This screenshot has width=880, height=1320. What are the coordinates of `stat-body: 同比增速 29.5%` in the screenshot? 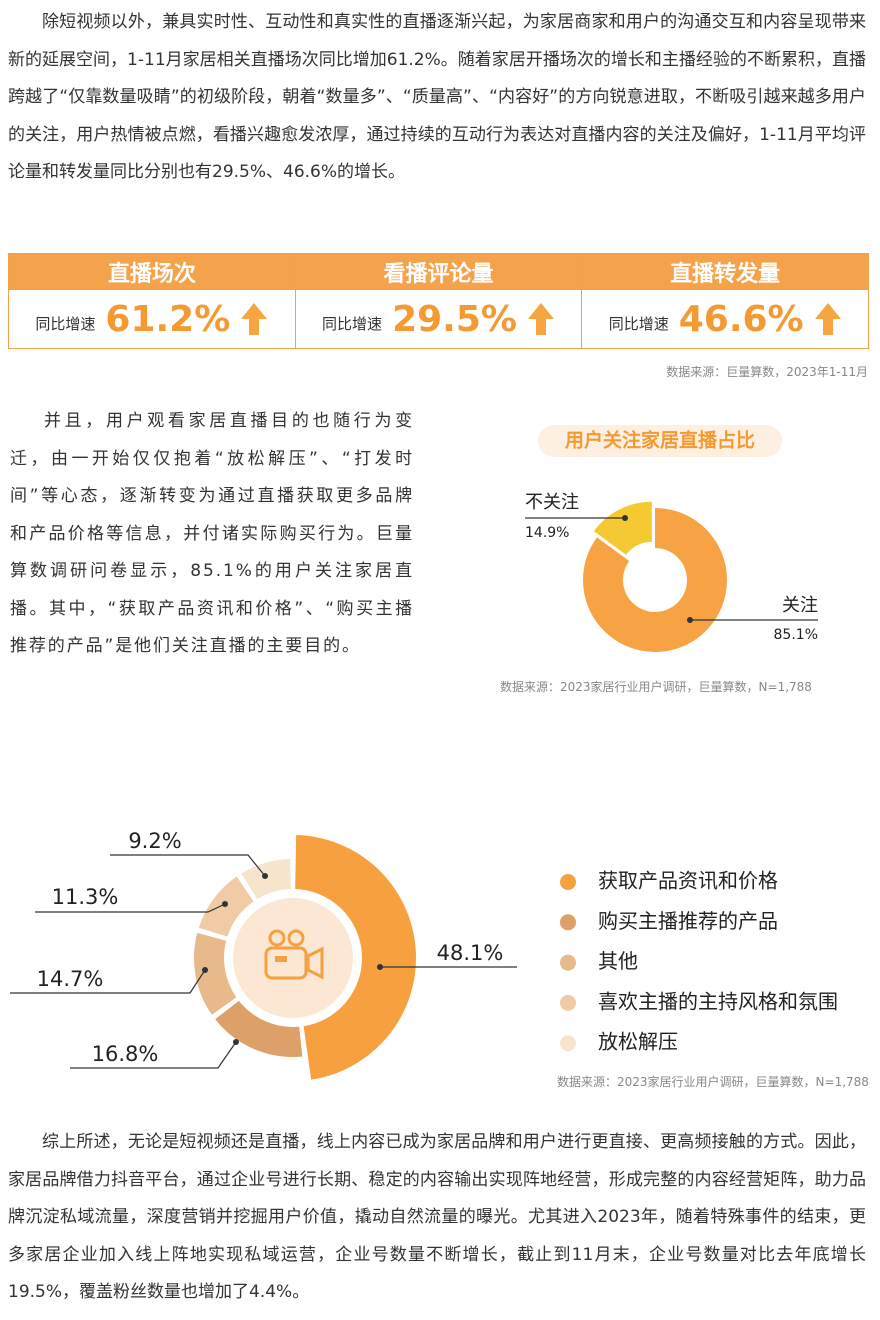 It's located at (439, 319).